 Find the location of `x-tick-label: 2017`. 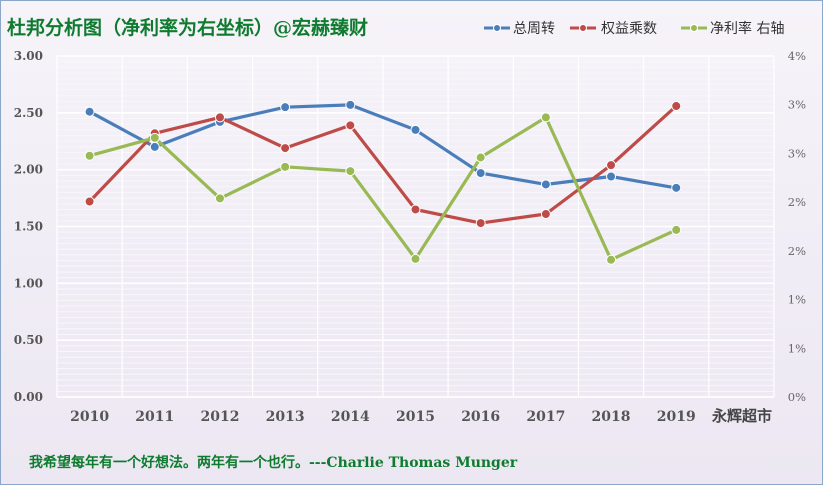

x-tick-label: 2017 is located at coordinates (545, 417).